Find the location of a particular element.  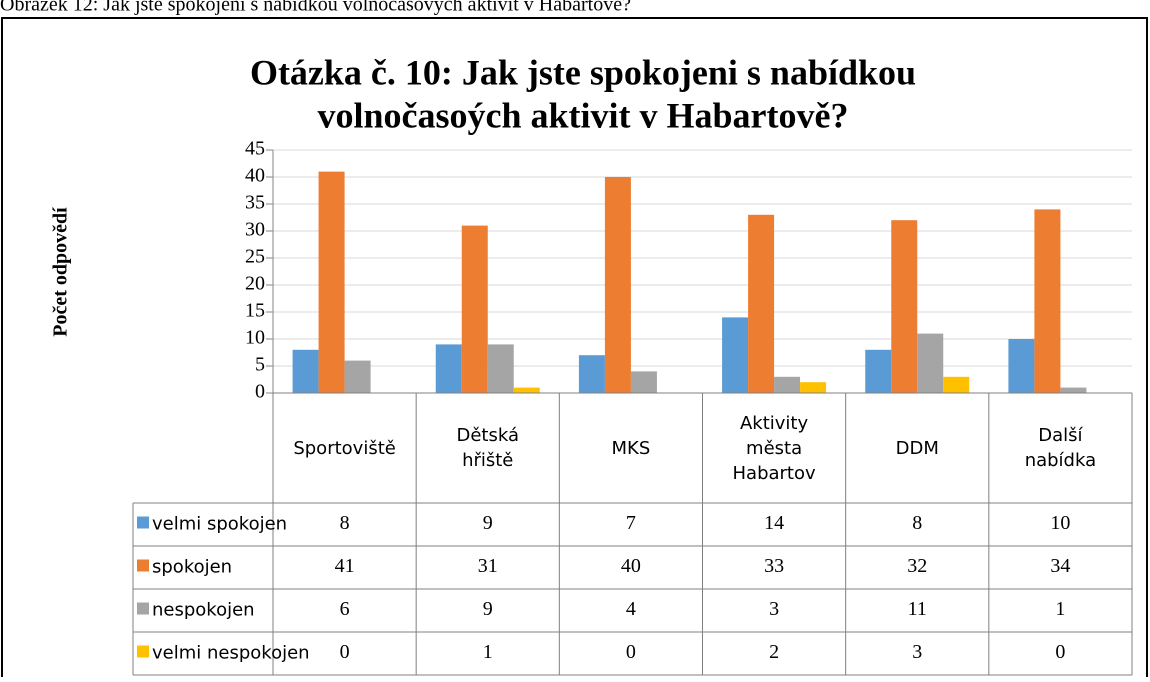

x-tick-cell: Dětská hřiště is located at coordinates (487, 448).